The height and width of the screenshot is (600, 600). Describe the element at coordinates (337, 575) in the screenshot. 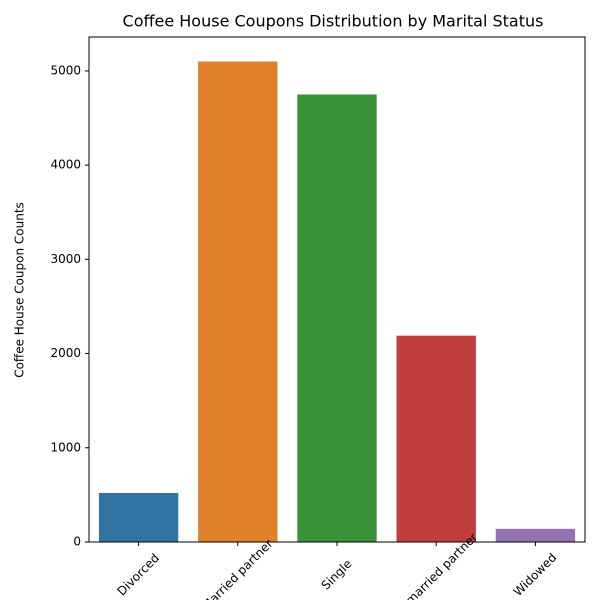

I see `x-tick-label: Single` at that location.